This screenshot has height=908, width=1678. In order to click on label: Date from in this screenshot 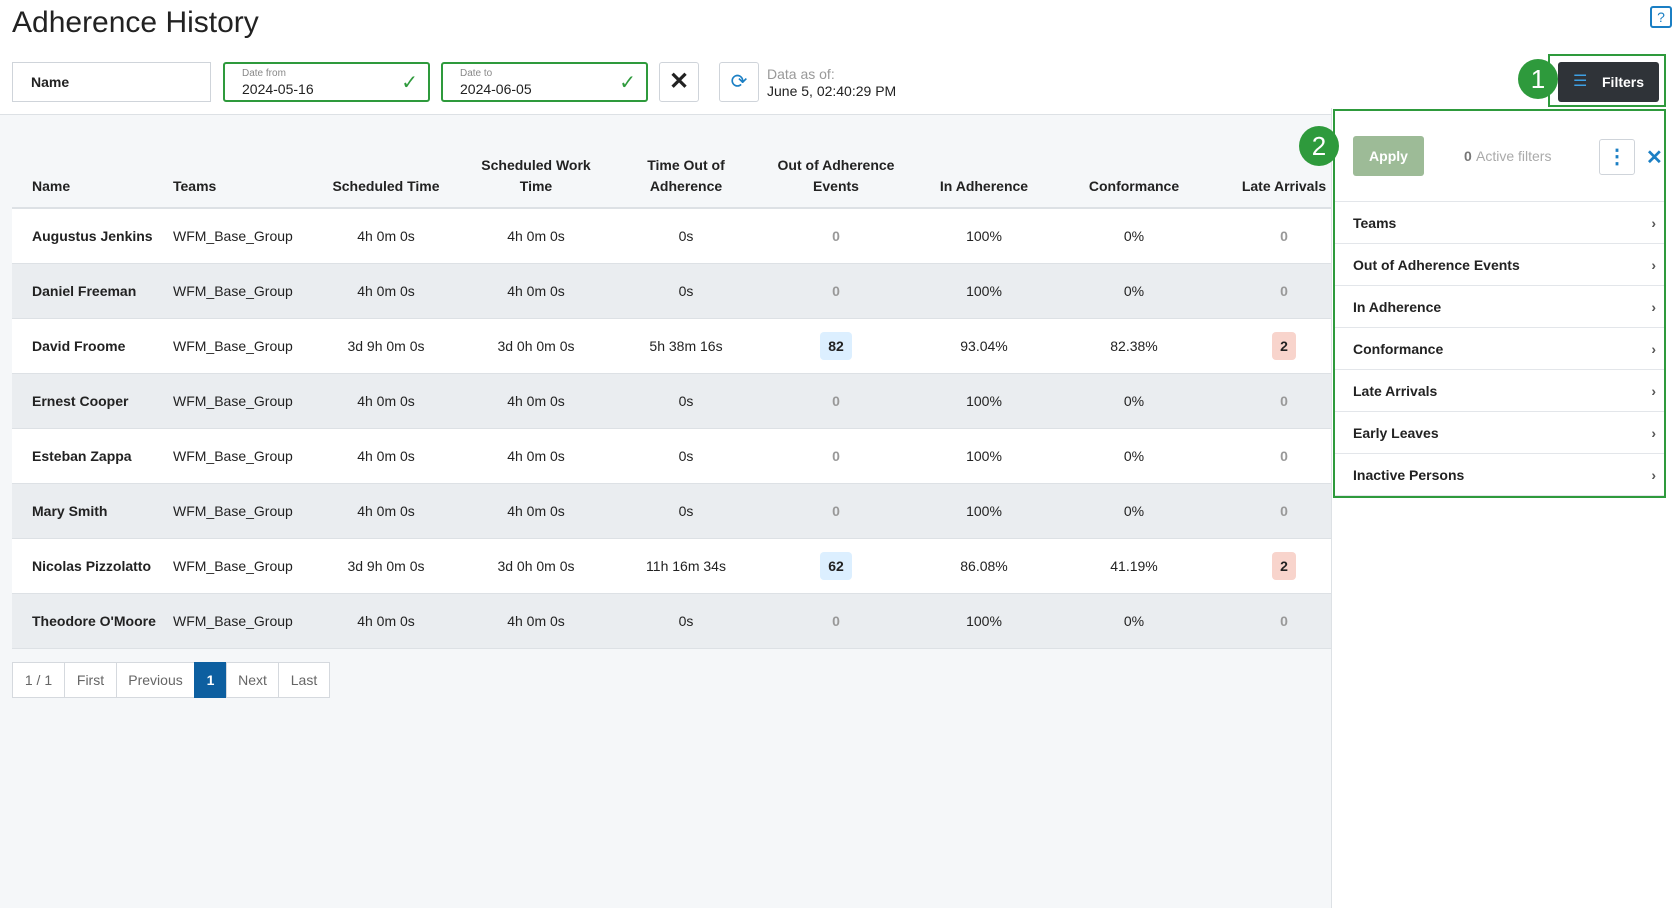, I will do `click(264, 73)`.